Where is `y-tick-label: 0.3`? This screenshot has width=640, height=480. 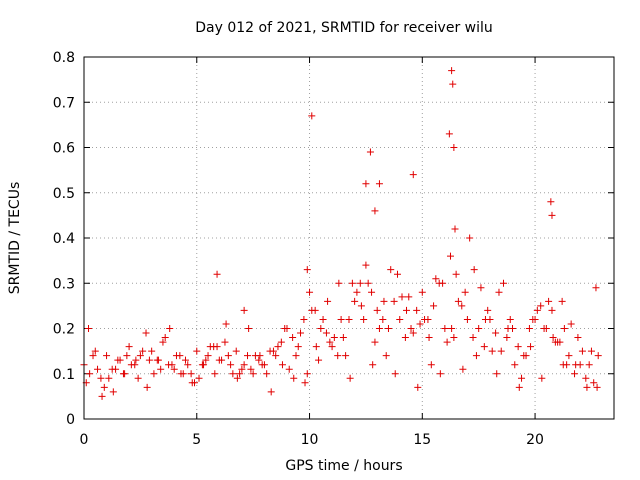
y-tick-label: 0.3 is located at coordinates (64, 284).